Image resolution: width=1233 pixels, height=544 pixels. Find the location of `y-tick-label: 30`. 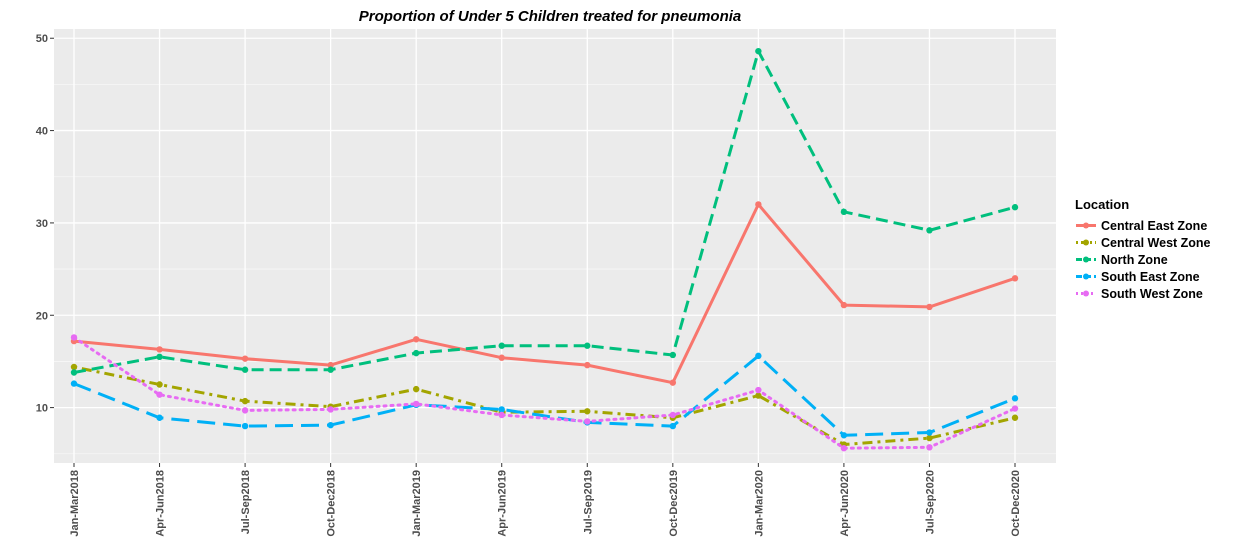

y-tick-label: 30 is located at coordinates (42, 224).